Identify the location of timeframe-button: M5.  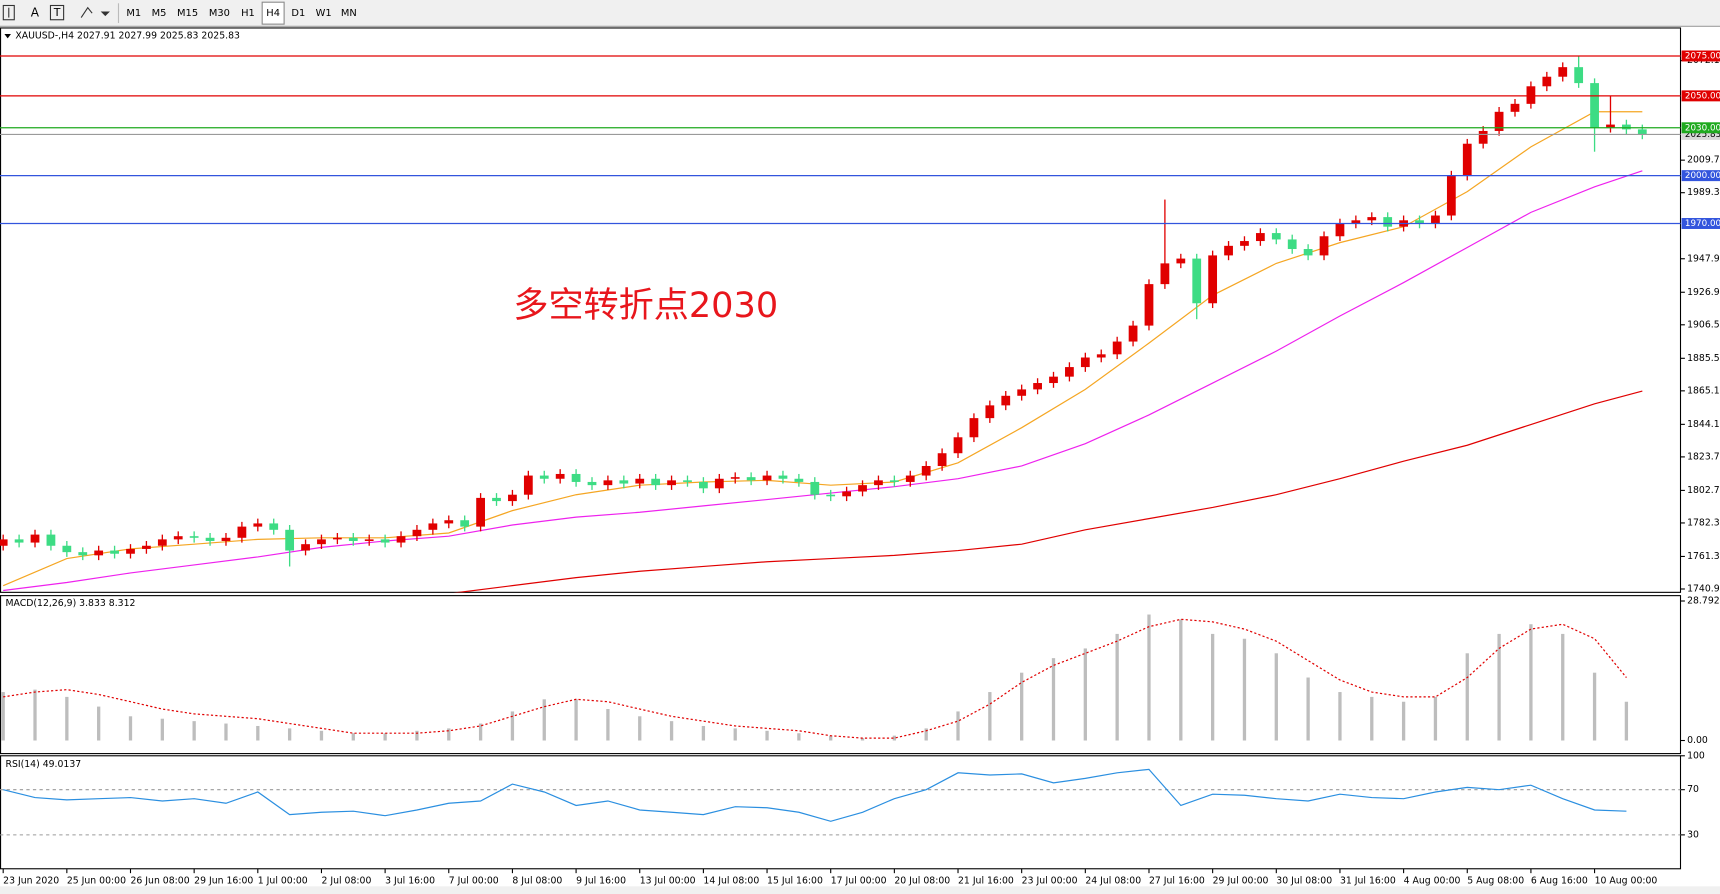
(159, 13).